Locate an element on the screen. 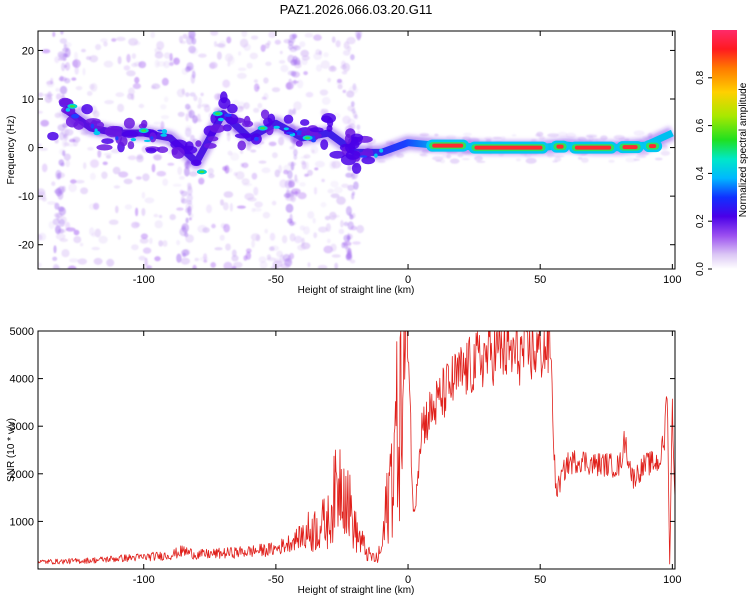  colorbar-label: Normalized spectral amplitude is located at coordinates (743, 149).